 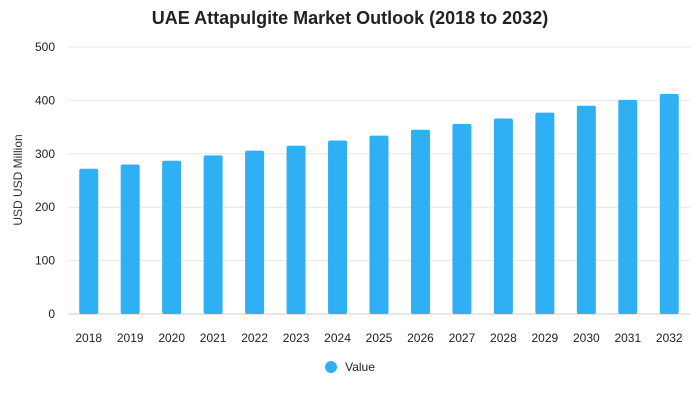 What do you see at coordinates (338, 227) in the screenshot?
I see `bar-2024` at bounding box center [338, 227].